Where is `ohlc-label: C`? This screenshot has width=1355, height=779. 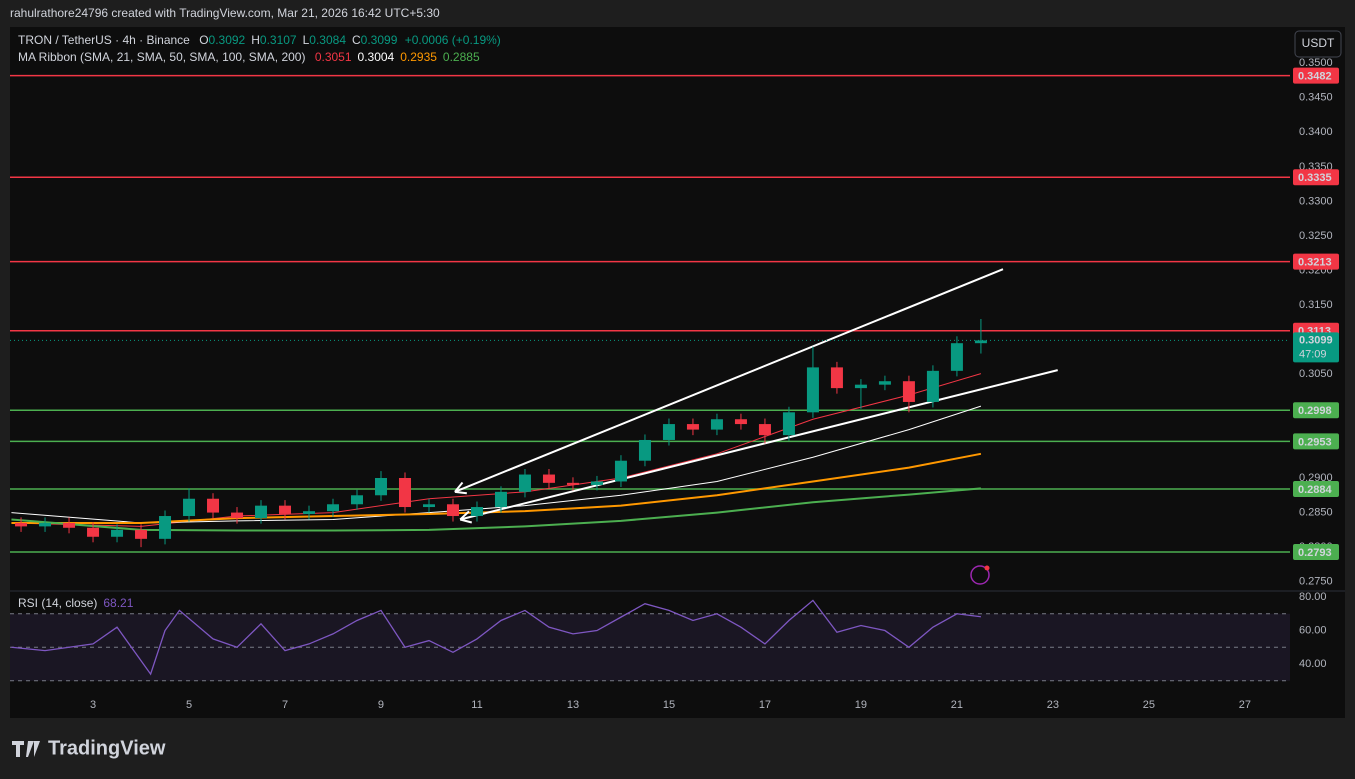
ohlc-label: C is located at coordinates (356, 40).